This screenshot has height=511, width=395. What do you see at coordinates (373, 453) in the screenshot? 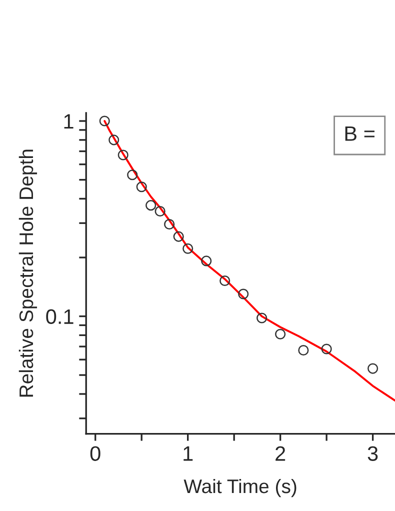
I see `x-tick-label: 3` at bounding box center [373, 453].